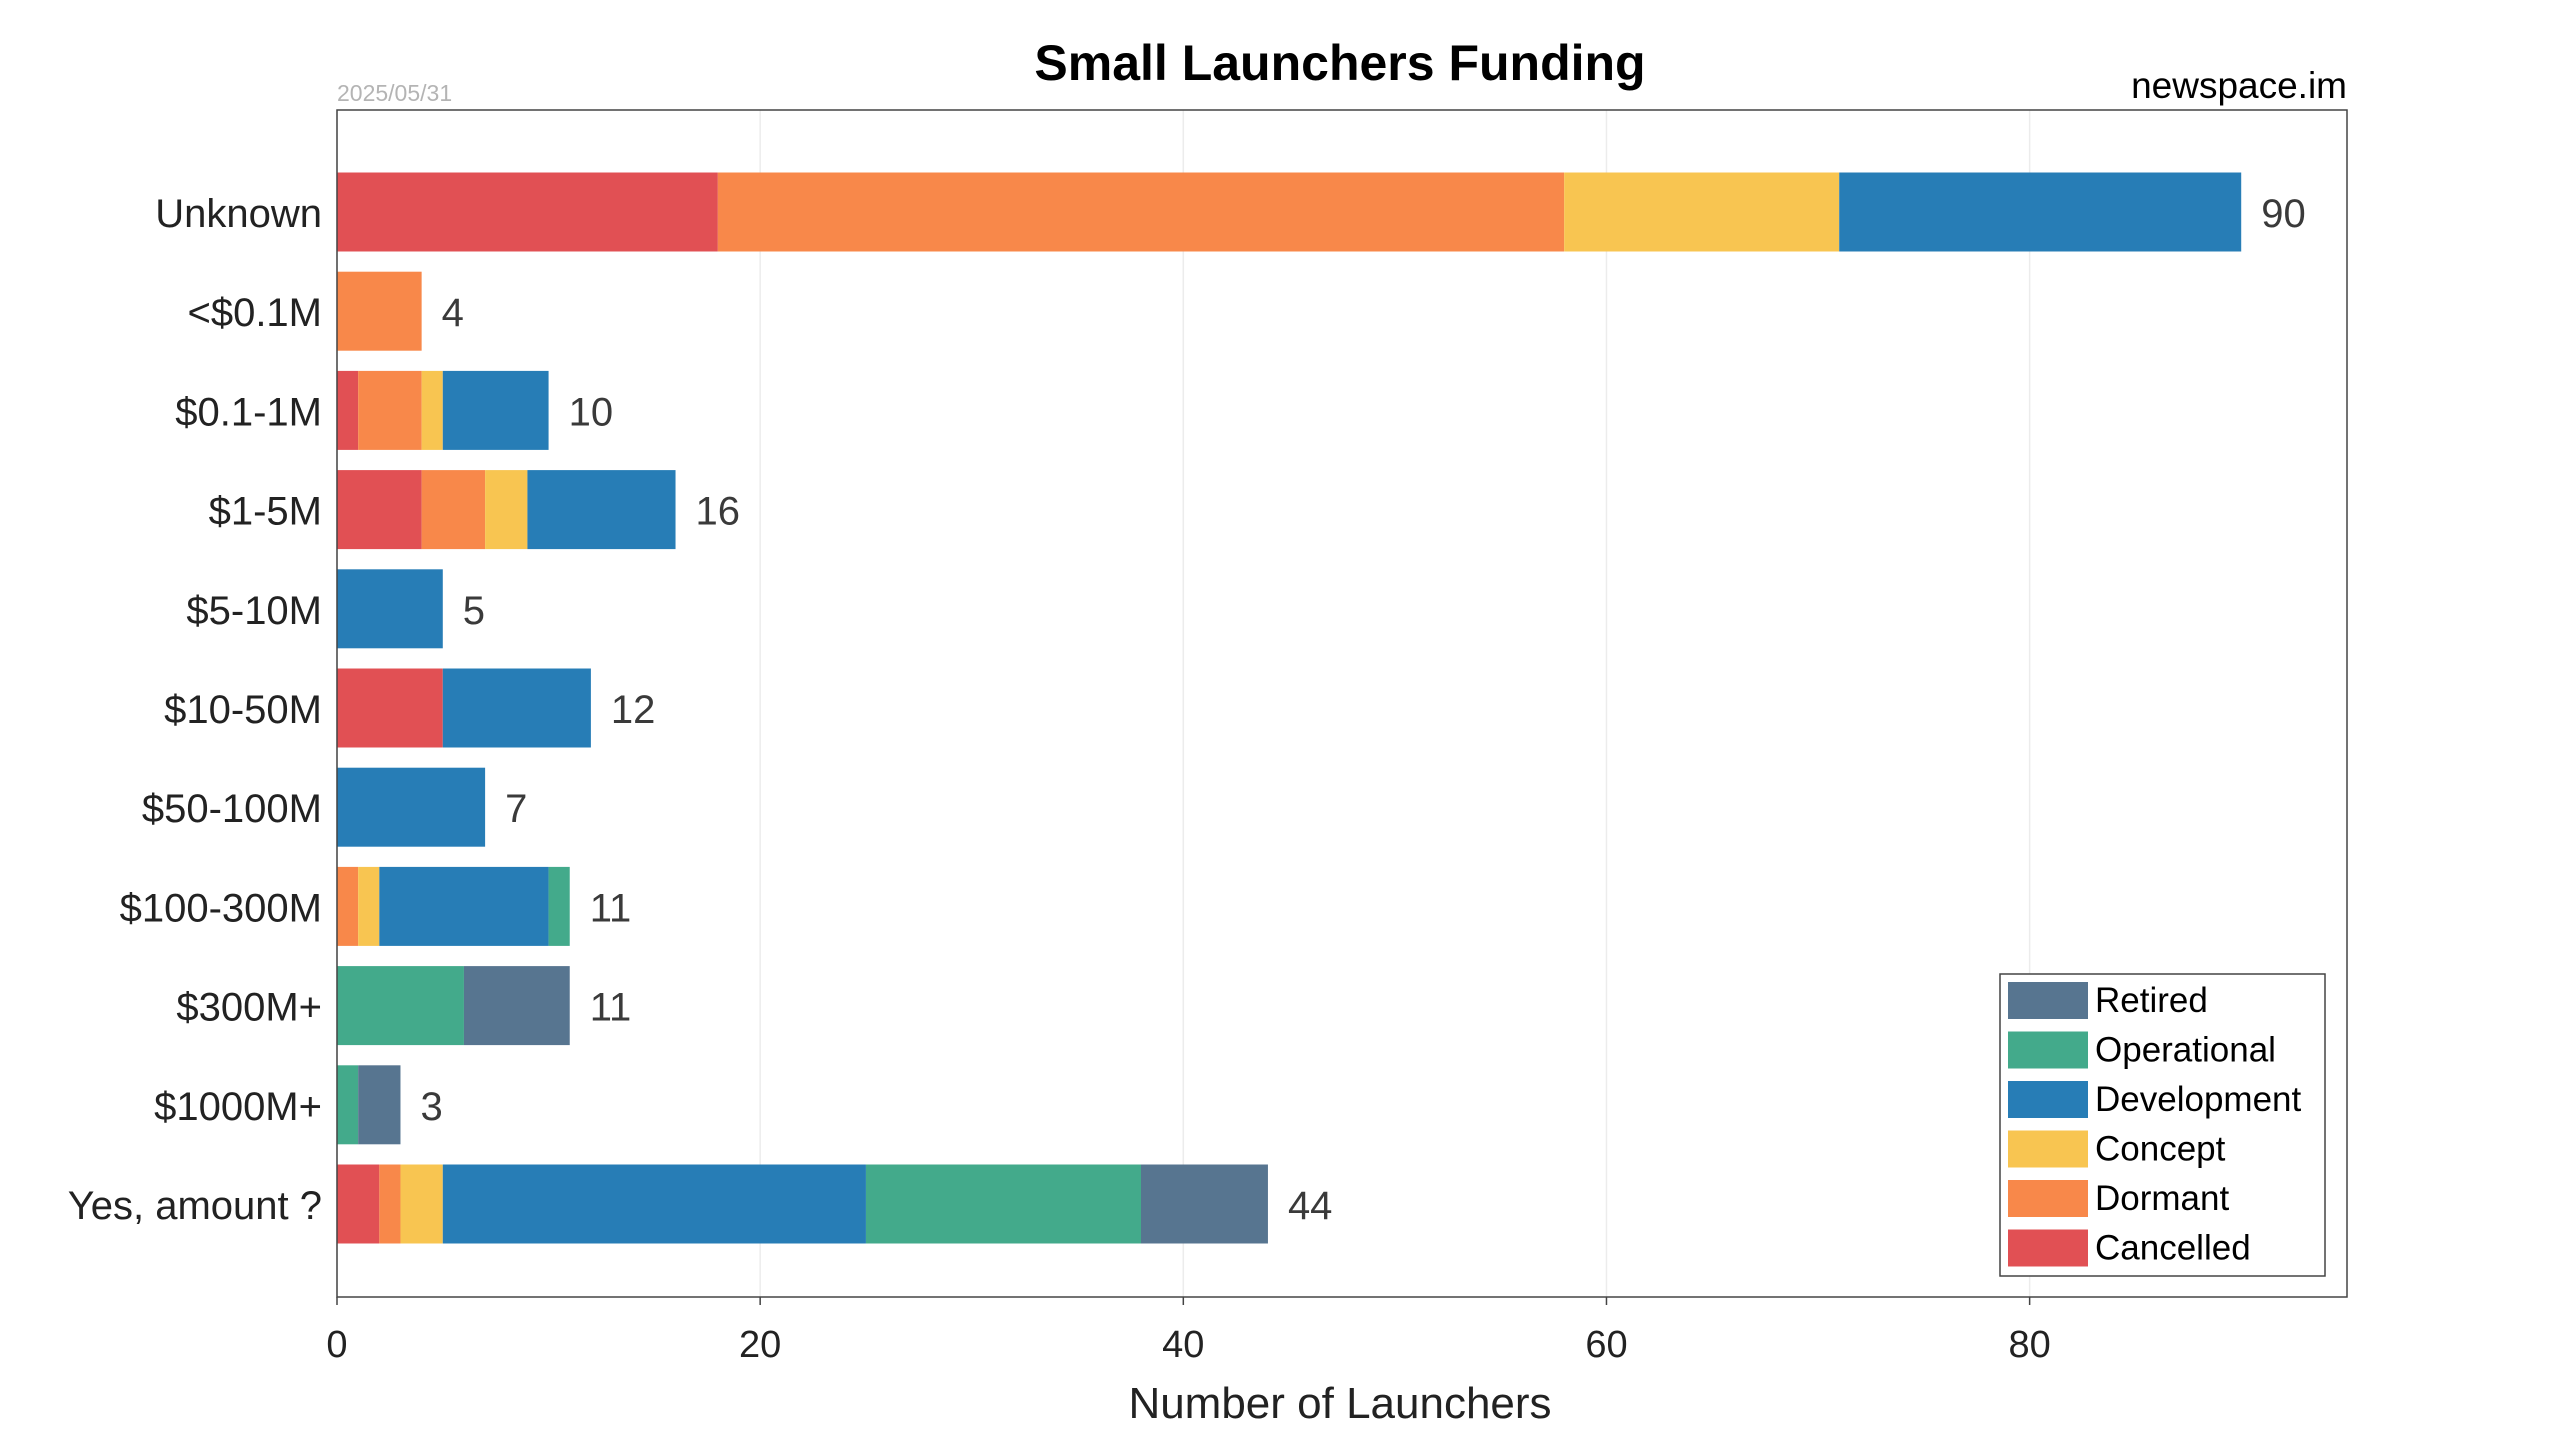 The height and width of the screenshot is (1440, 2560). I want to click on bar-0-1-1m-dormant, so click(390, 410).